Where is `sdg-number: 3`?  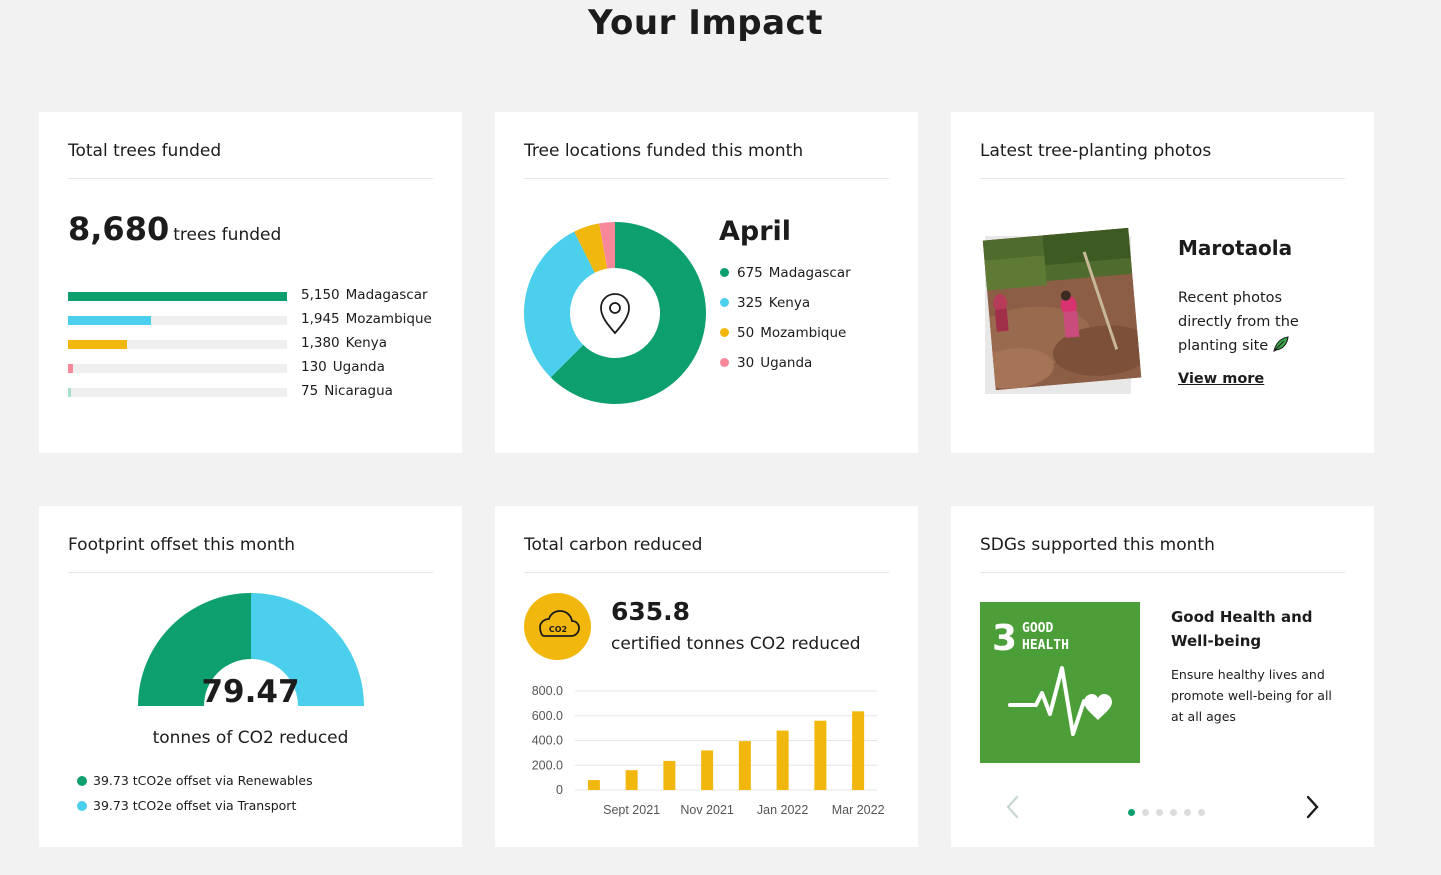
sdg-number: 3 is located at coordinates (1004, 638).